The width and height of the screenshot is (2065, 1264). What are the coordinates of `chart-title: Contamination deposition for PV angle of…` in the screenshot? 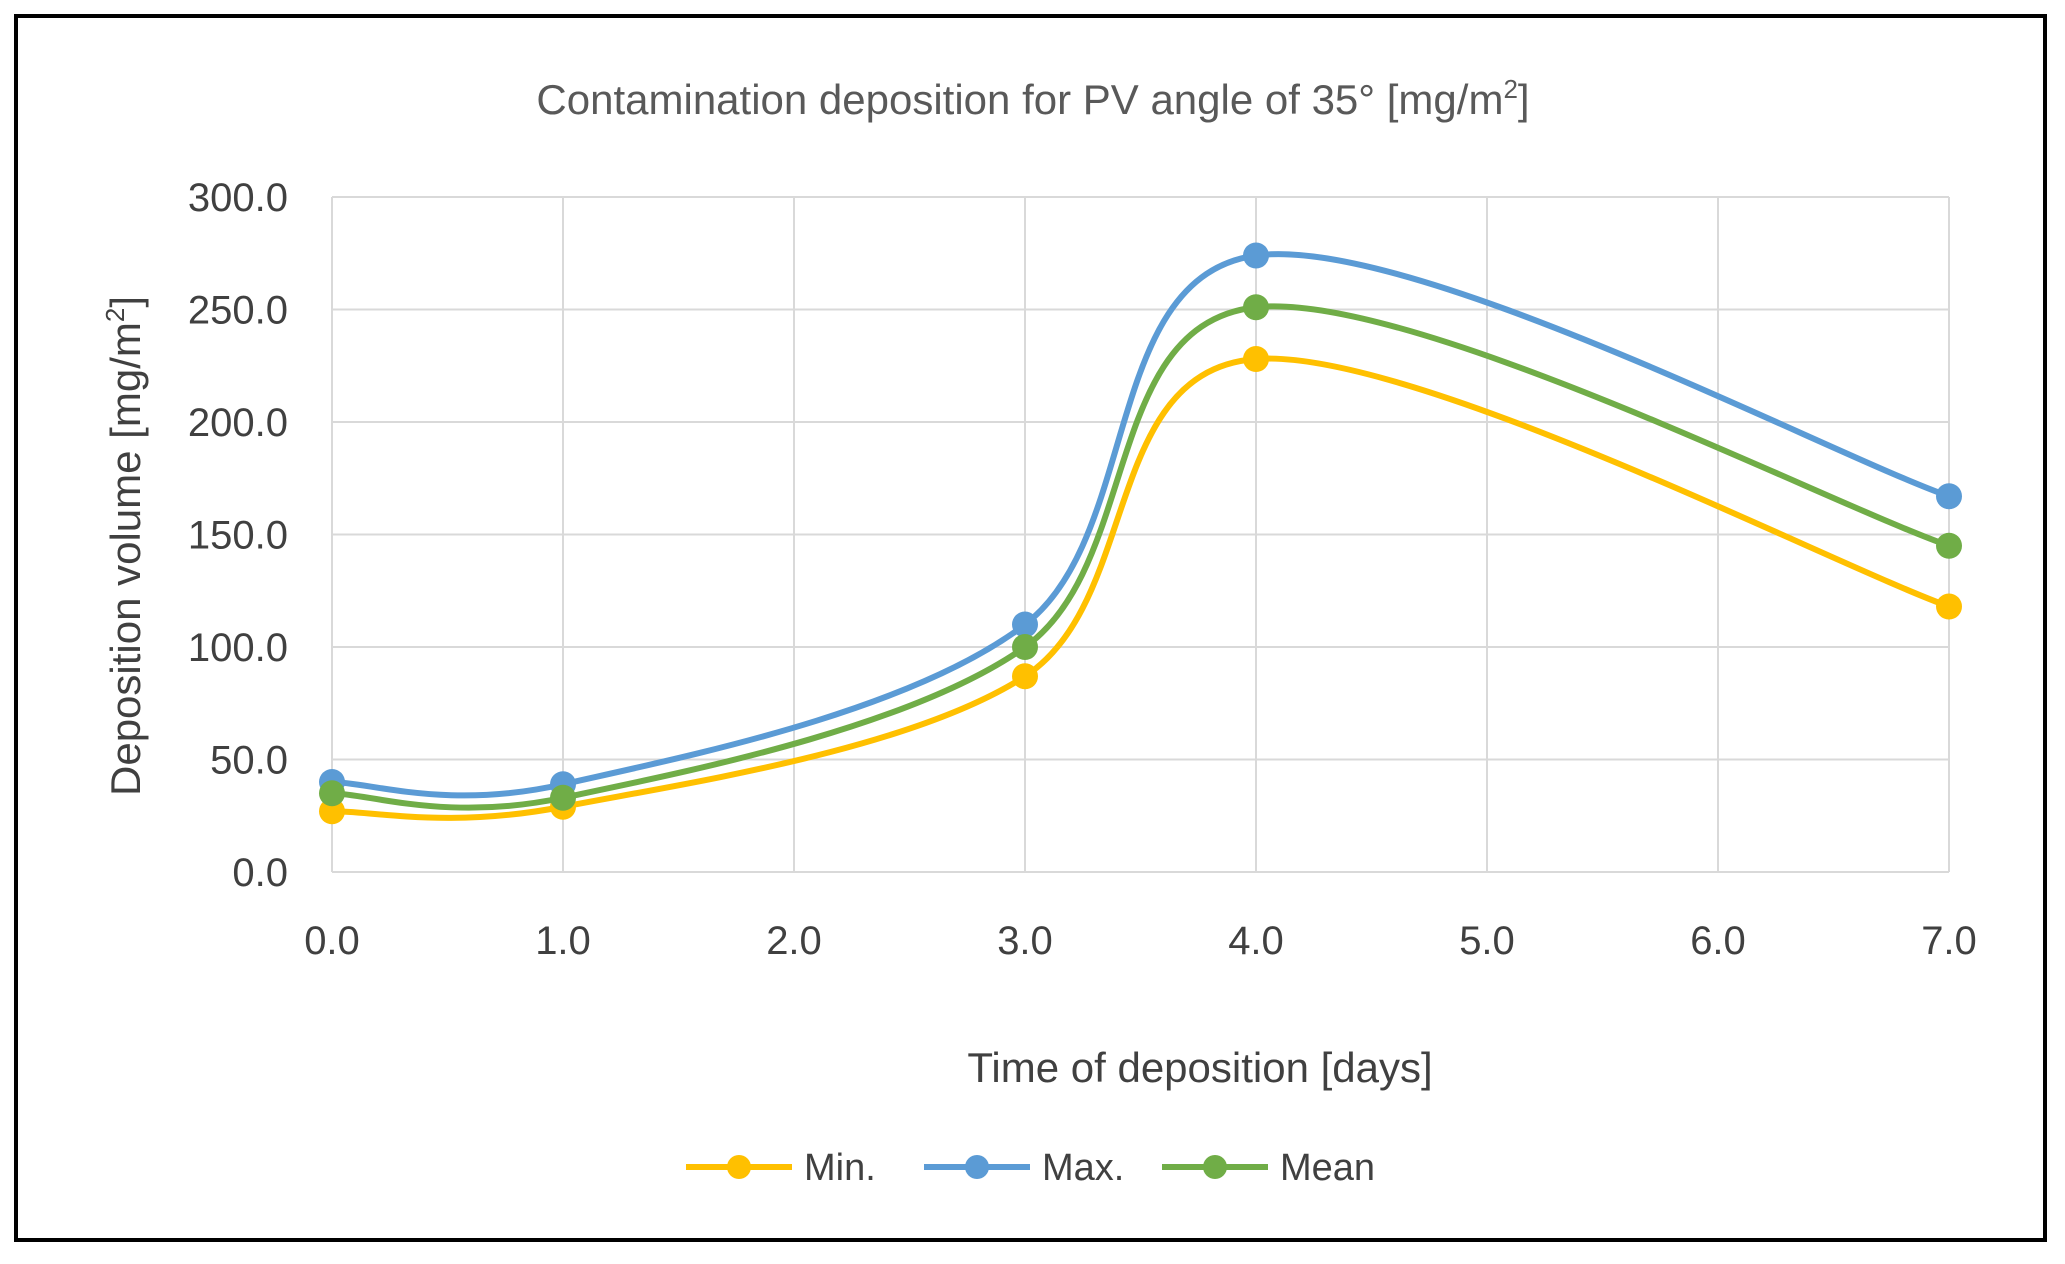 It's located at (1032, 98).